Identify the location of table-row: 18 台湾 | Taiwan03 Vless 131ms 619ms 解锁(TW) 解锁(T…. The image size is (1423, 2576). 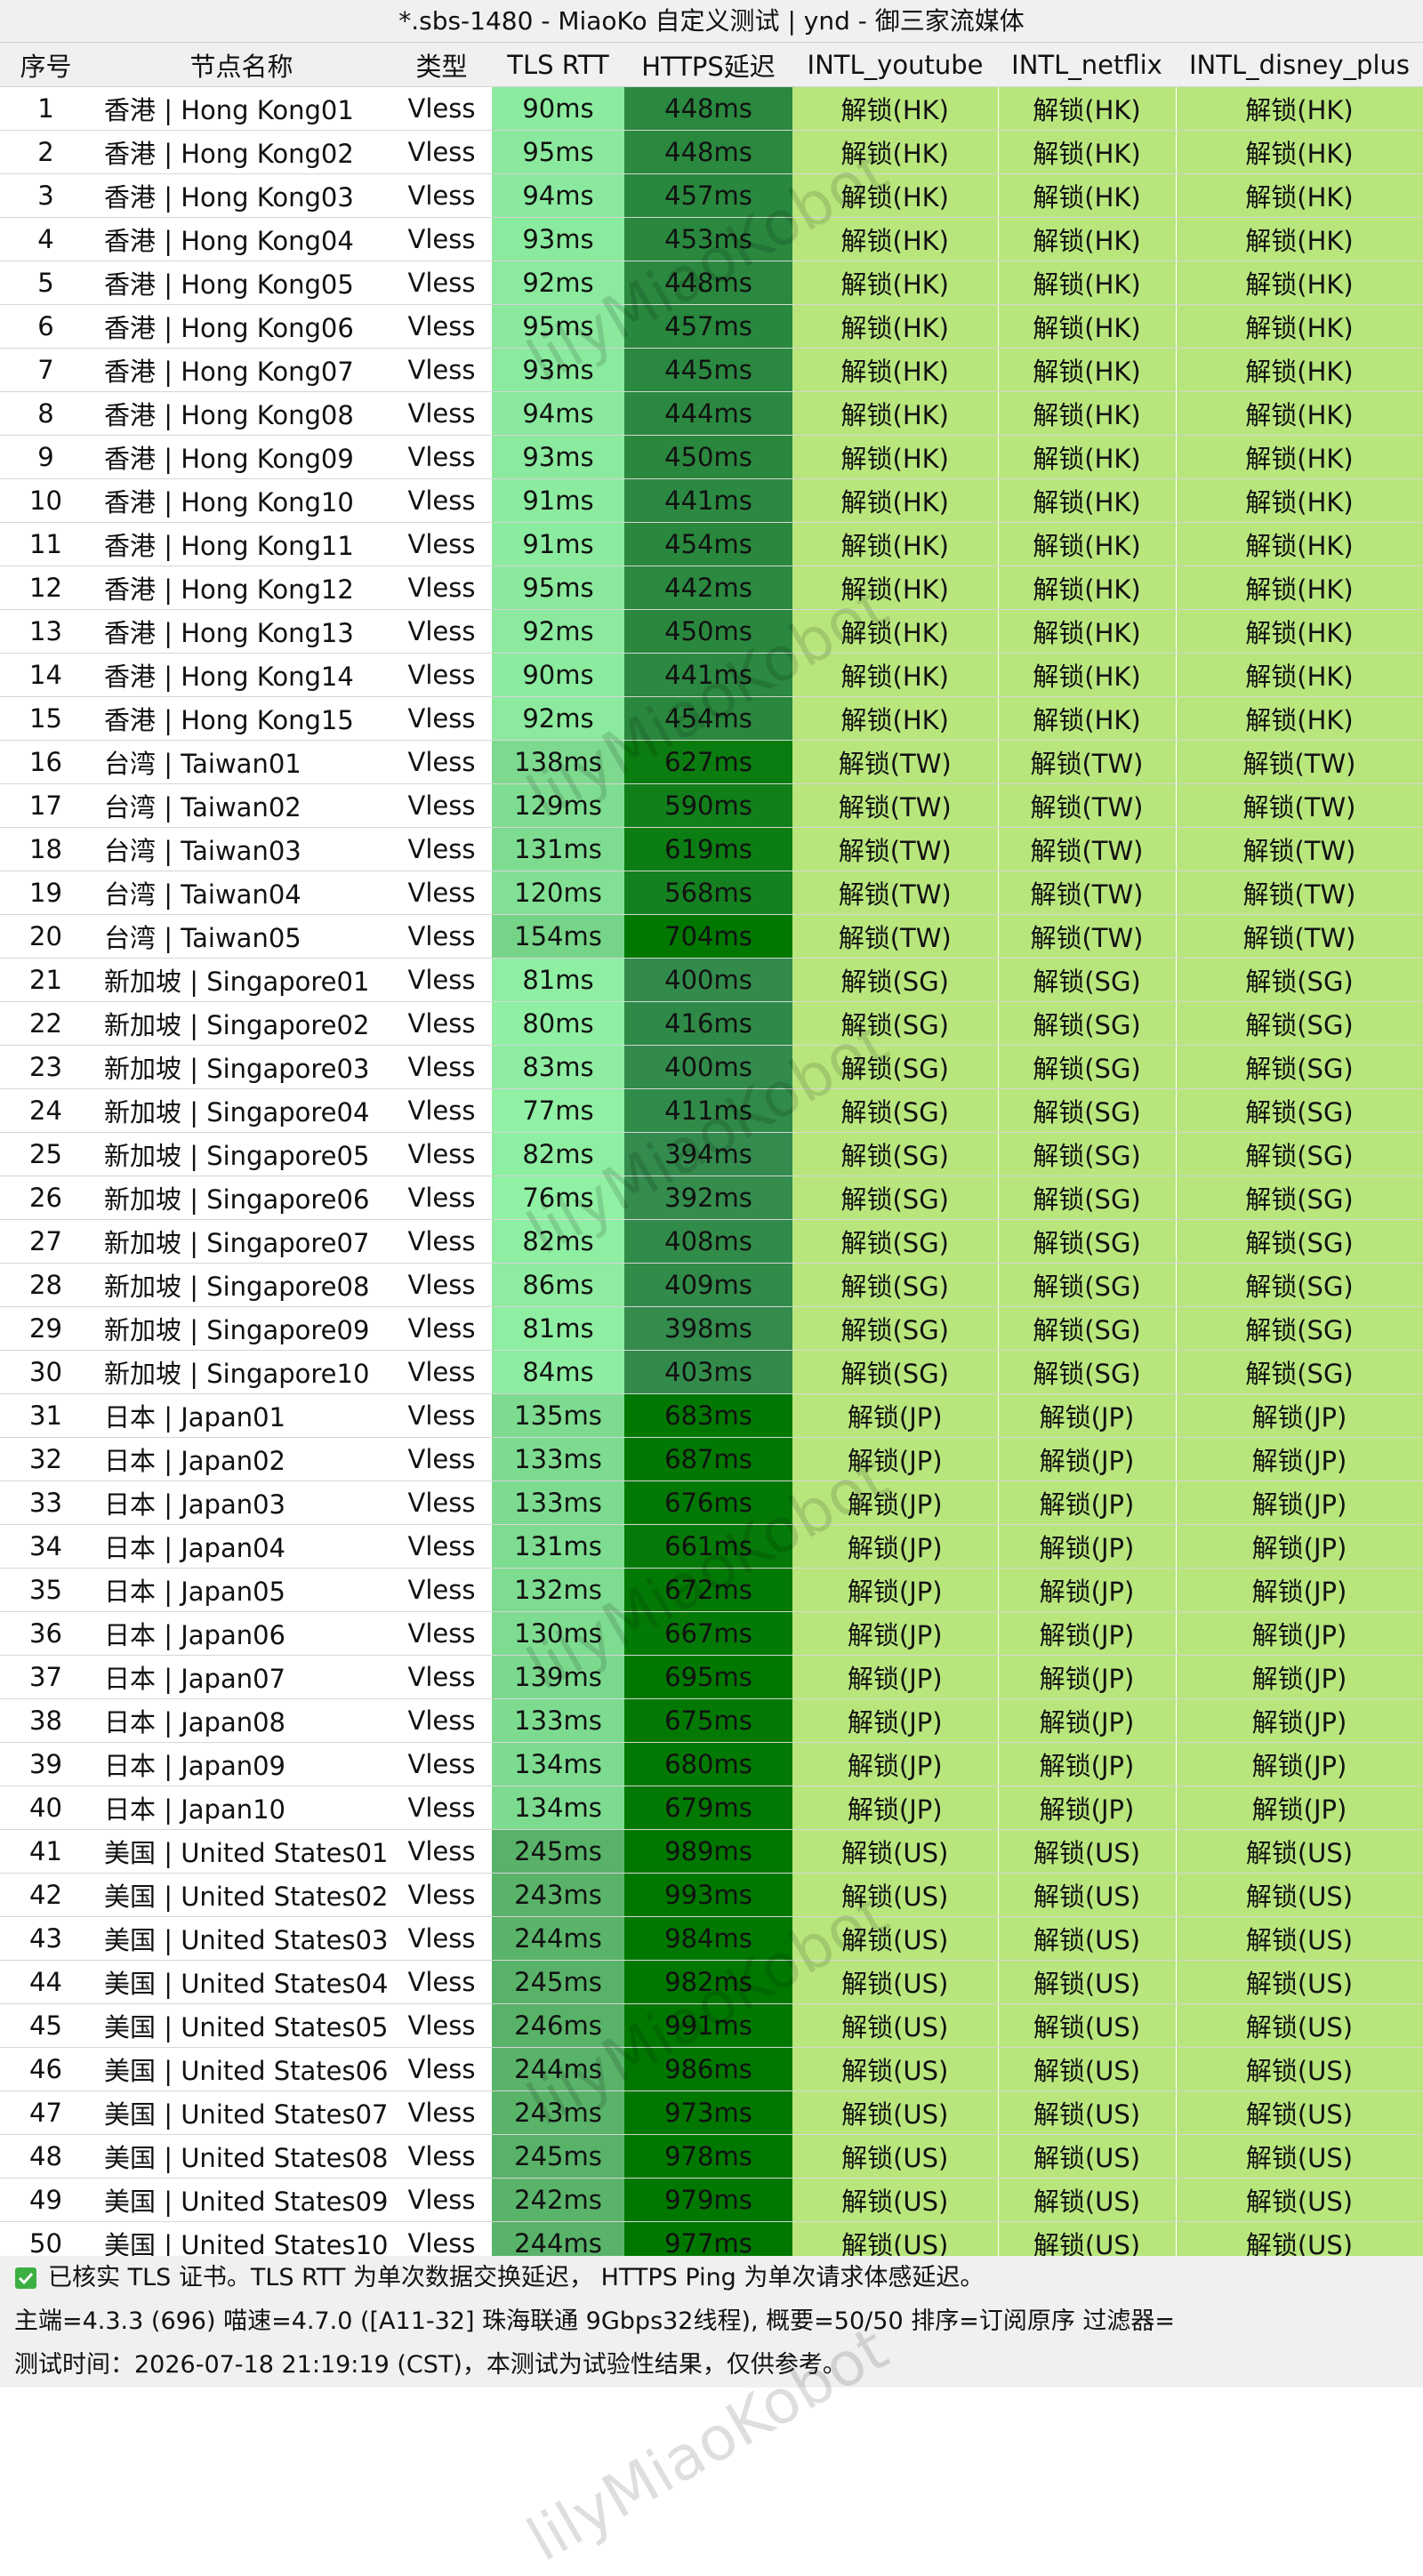
(711, 849).